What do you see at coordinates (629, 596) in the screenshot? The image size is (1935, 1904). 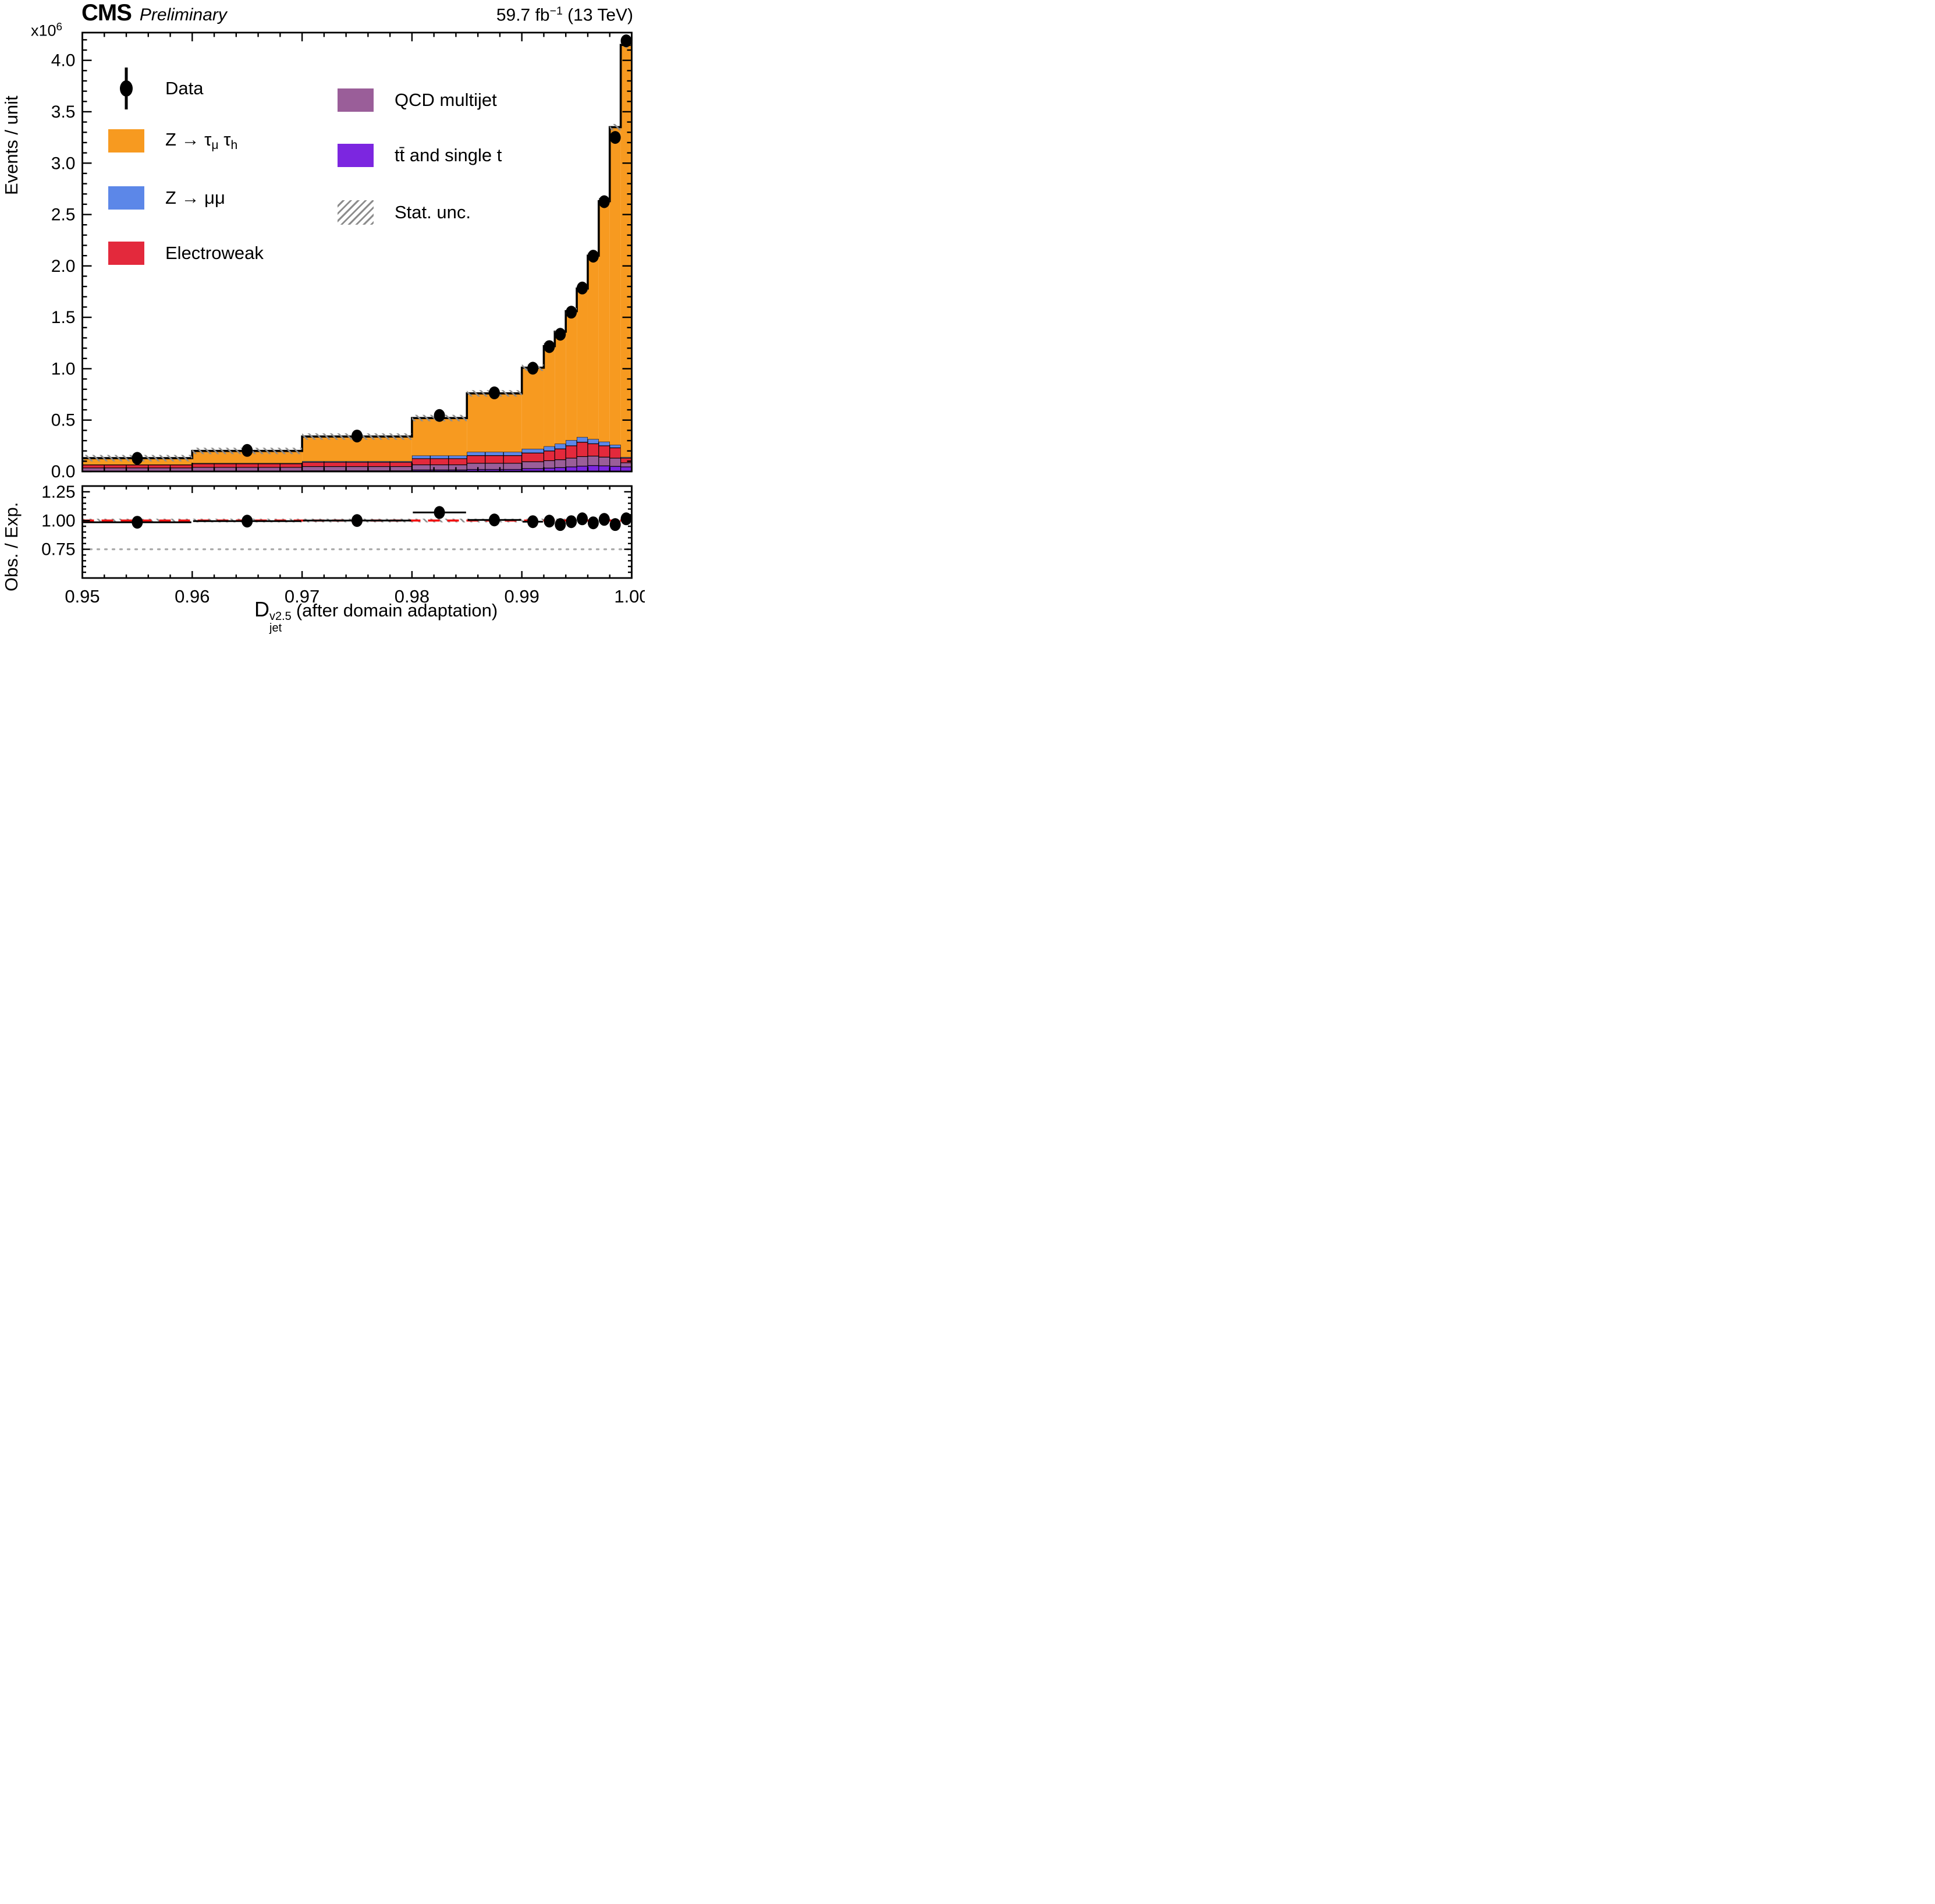 I see `x-tick-label: 1.00` at bounding box center [629, 596].